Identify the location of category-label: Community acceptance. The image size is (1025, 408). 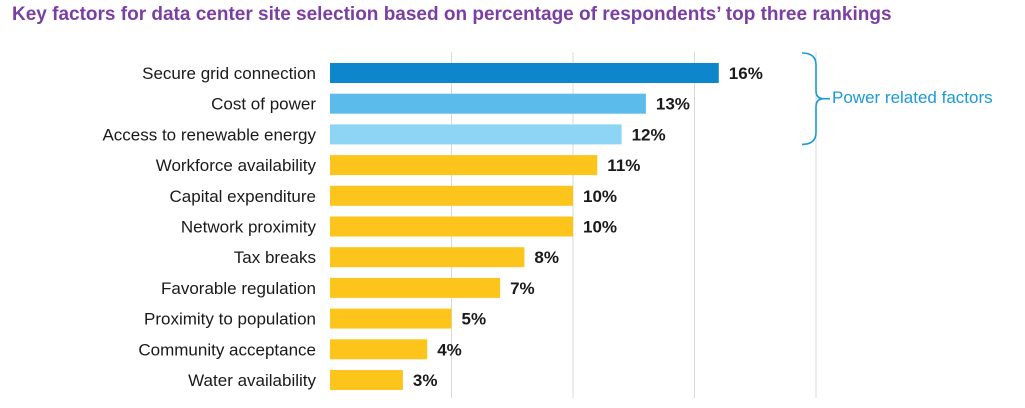
(227, 349).